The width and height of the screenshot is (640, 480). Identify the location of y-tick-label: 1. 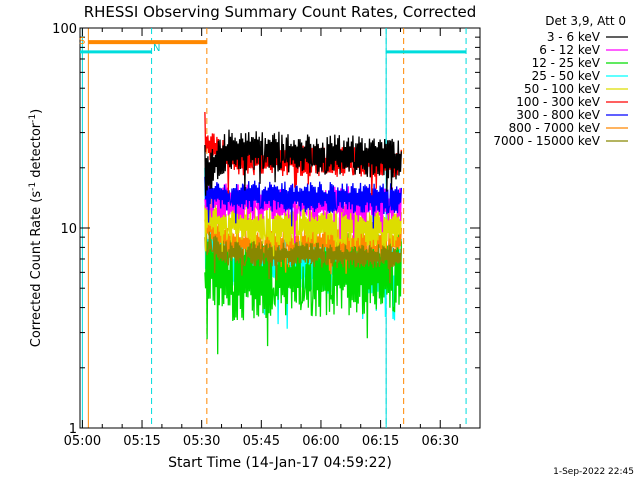
(73, 429).